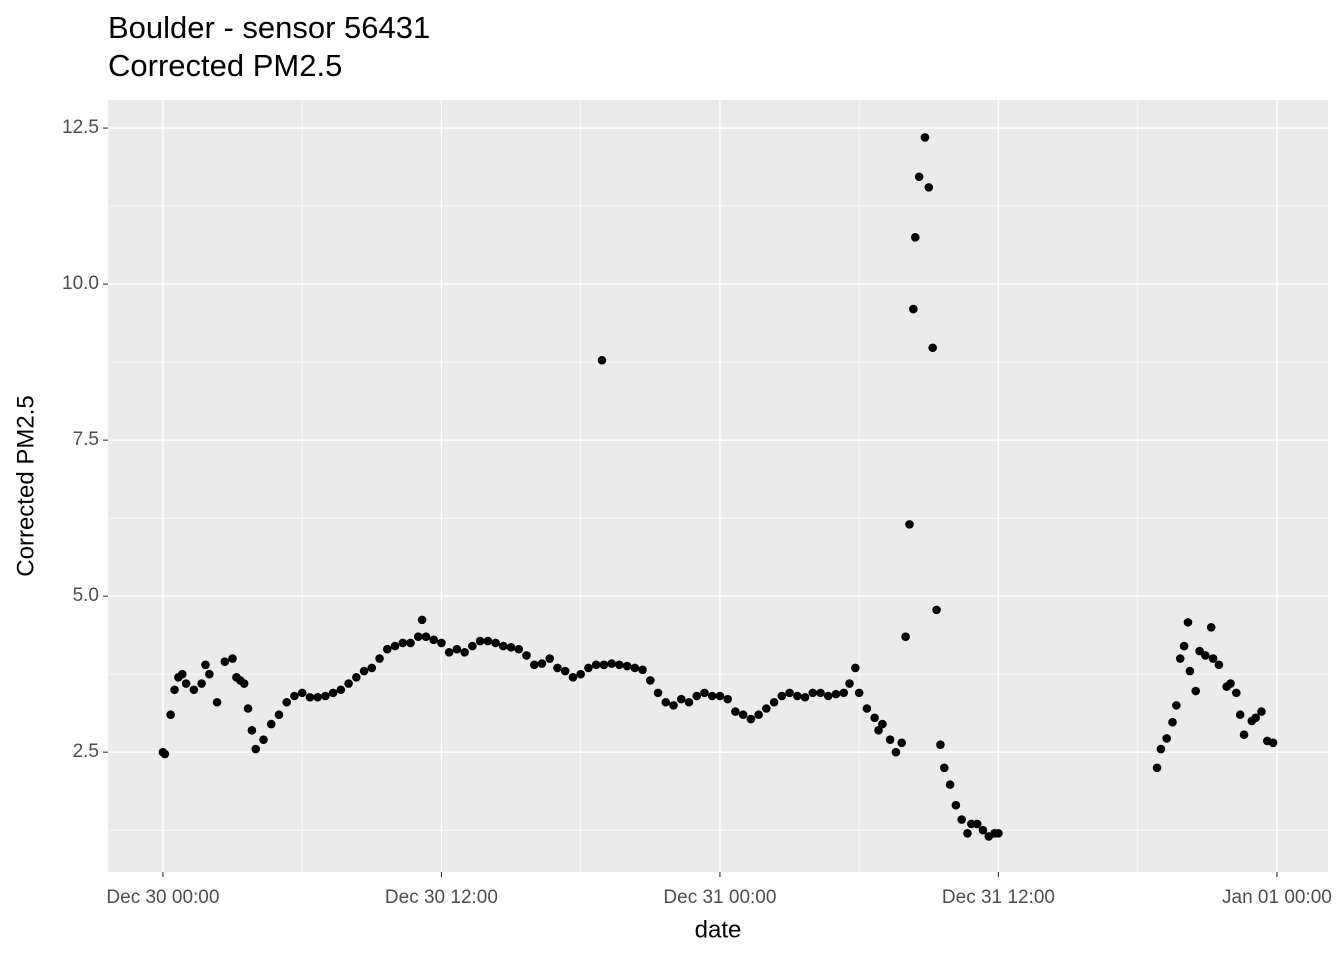 The width and height of the screenshot is (1344, 960). I want to click on x-tick-label: Dec 30 00:00, so click(162, 897).